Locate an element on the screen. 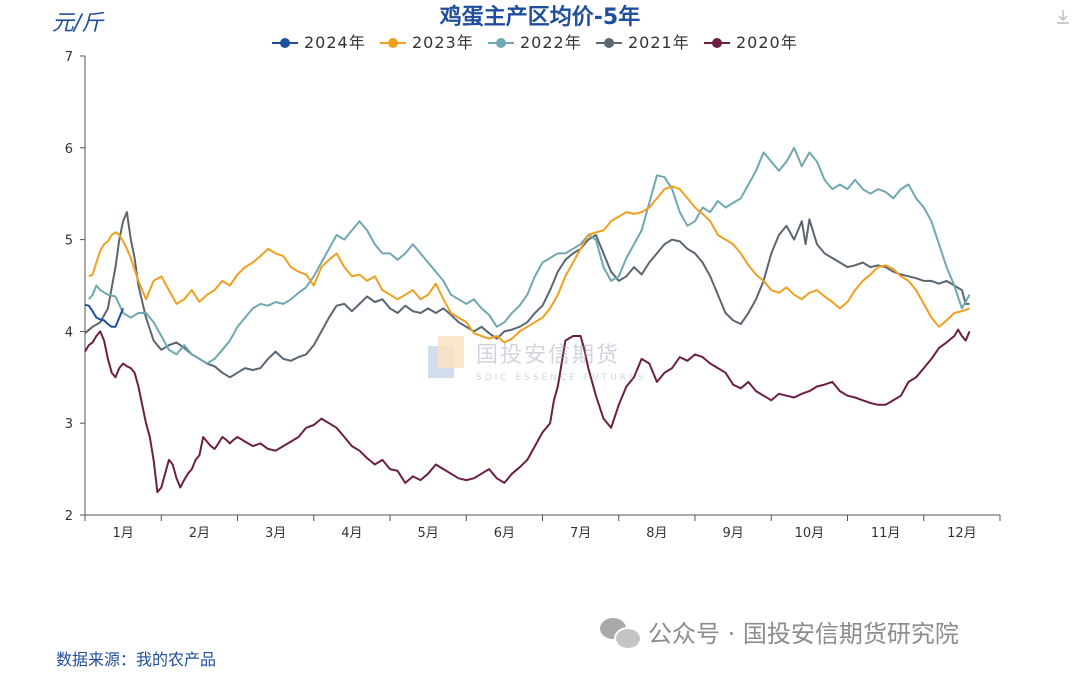 The width and height of the screenshot is (1080, 675). x-tick-label: 8月 is located at coordinates (656, 533).